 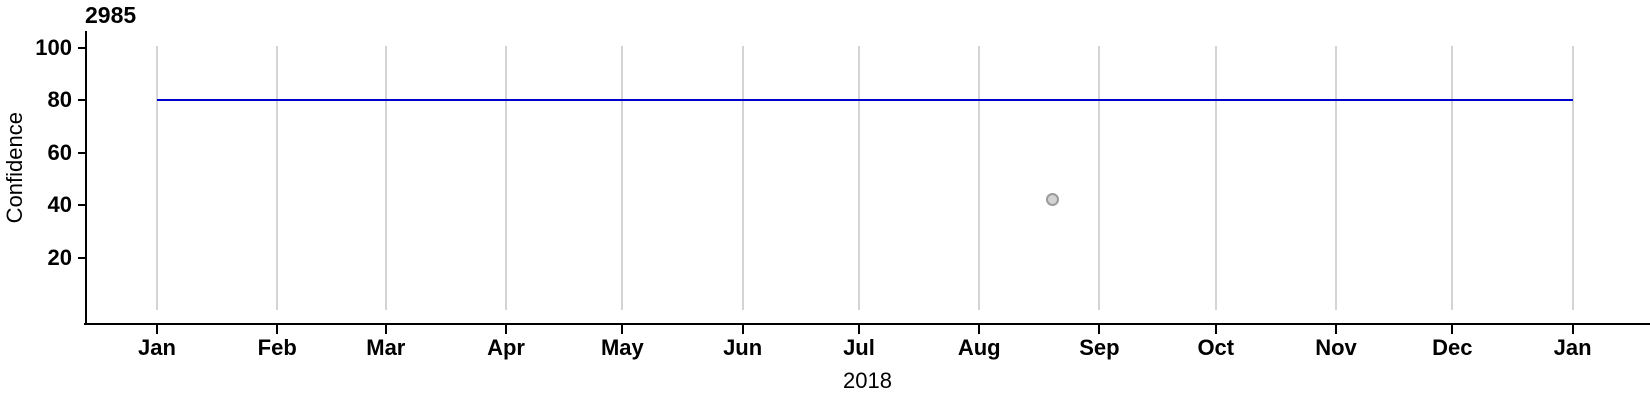 I want to click on x-tick-label: May, so click(x=622, y=347).